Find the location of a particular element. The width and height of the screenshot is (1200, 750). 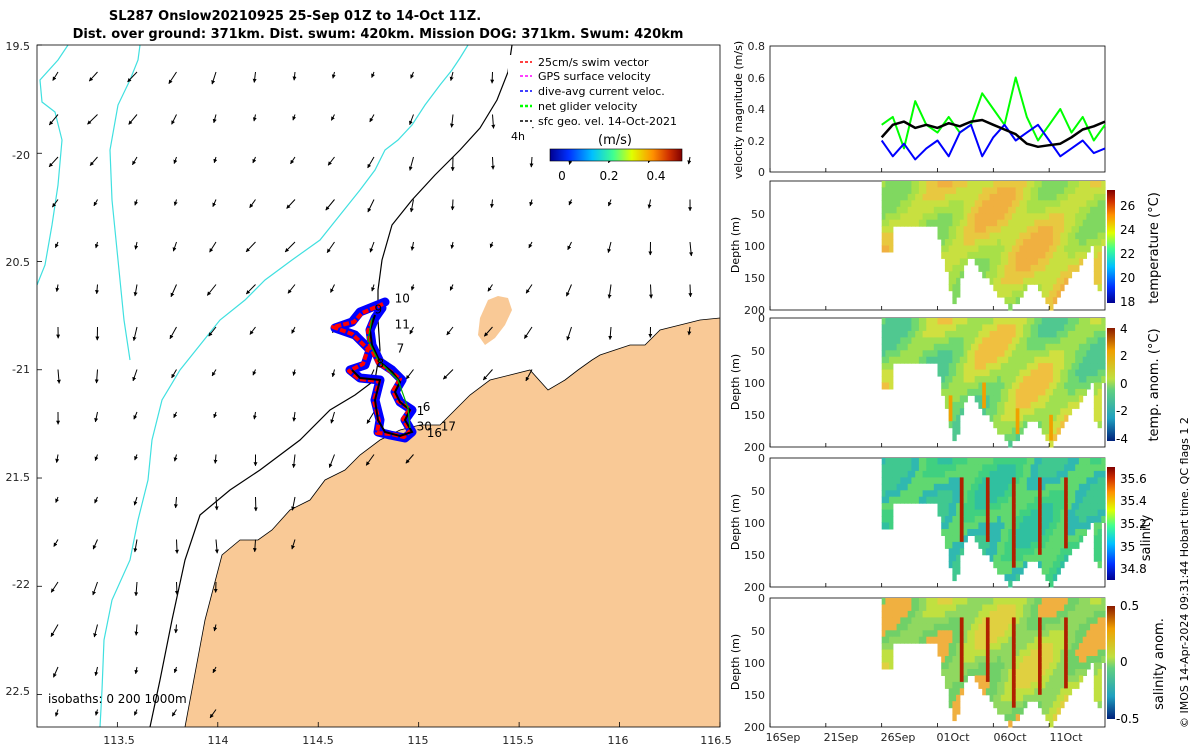

legend-item-dive-avg: dive-avg current veloc. is located at coordinates (592, 91).